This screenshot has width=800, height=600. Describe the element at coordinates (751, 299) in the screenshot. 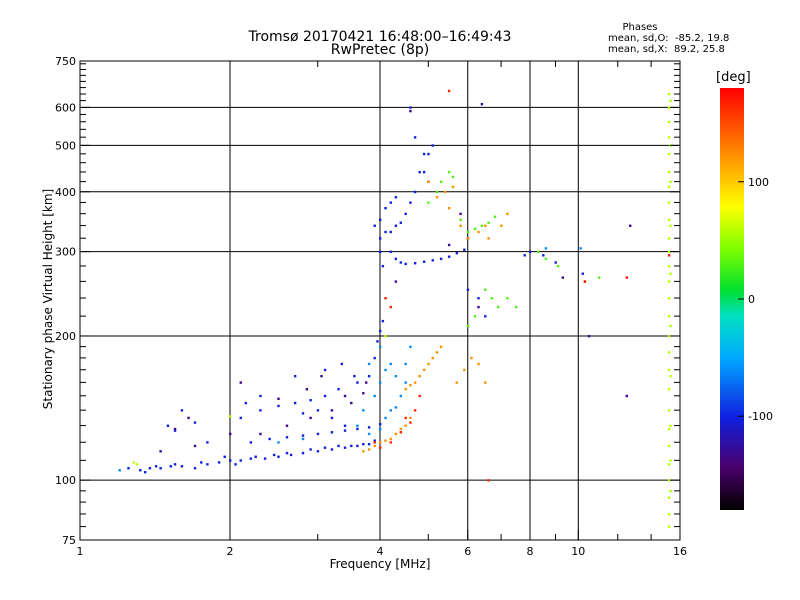

I see `colorbar-tick-label: 0` at that location.